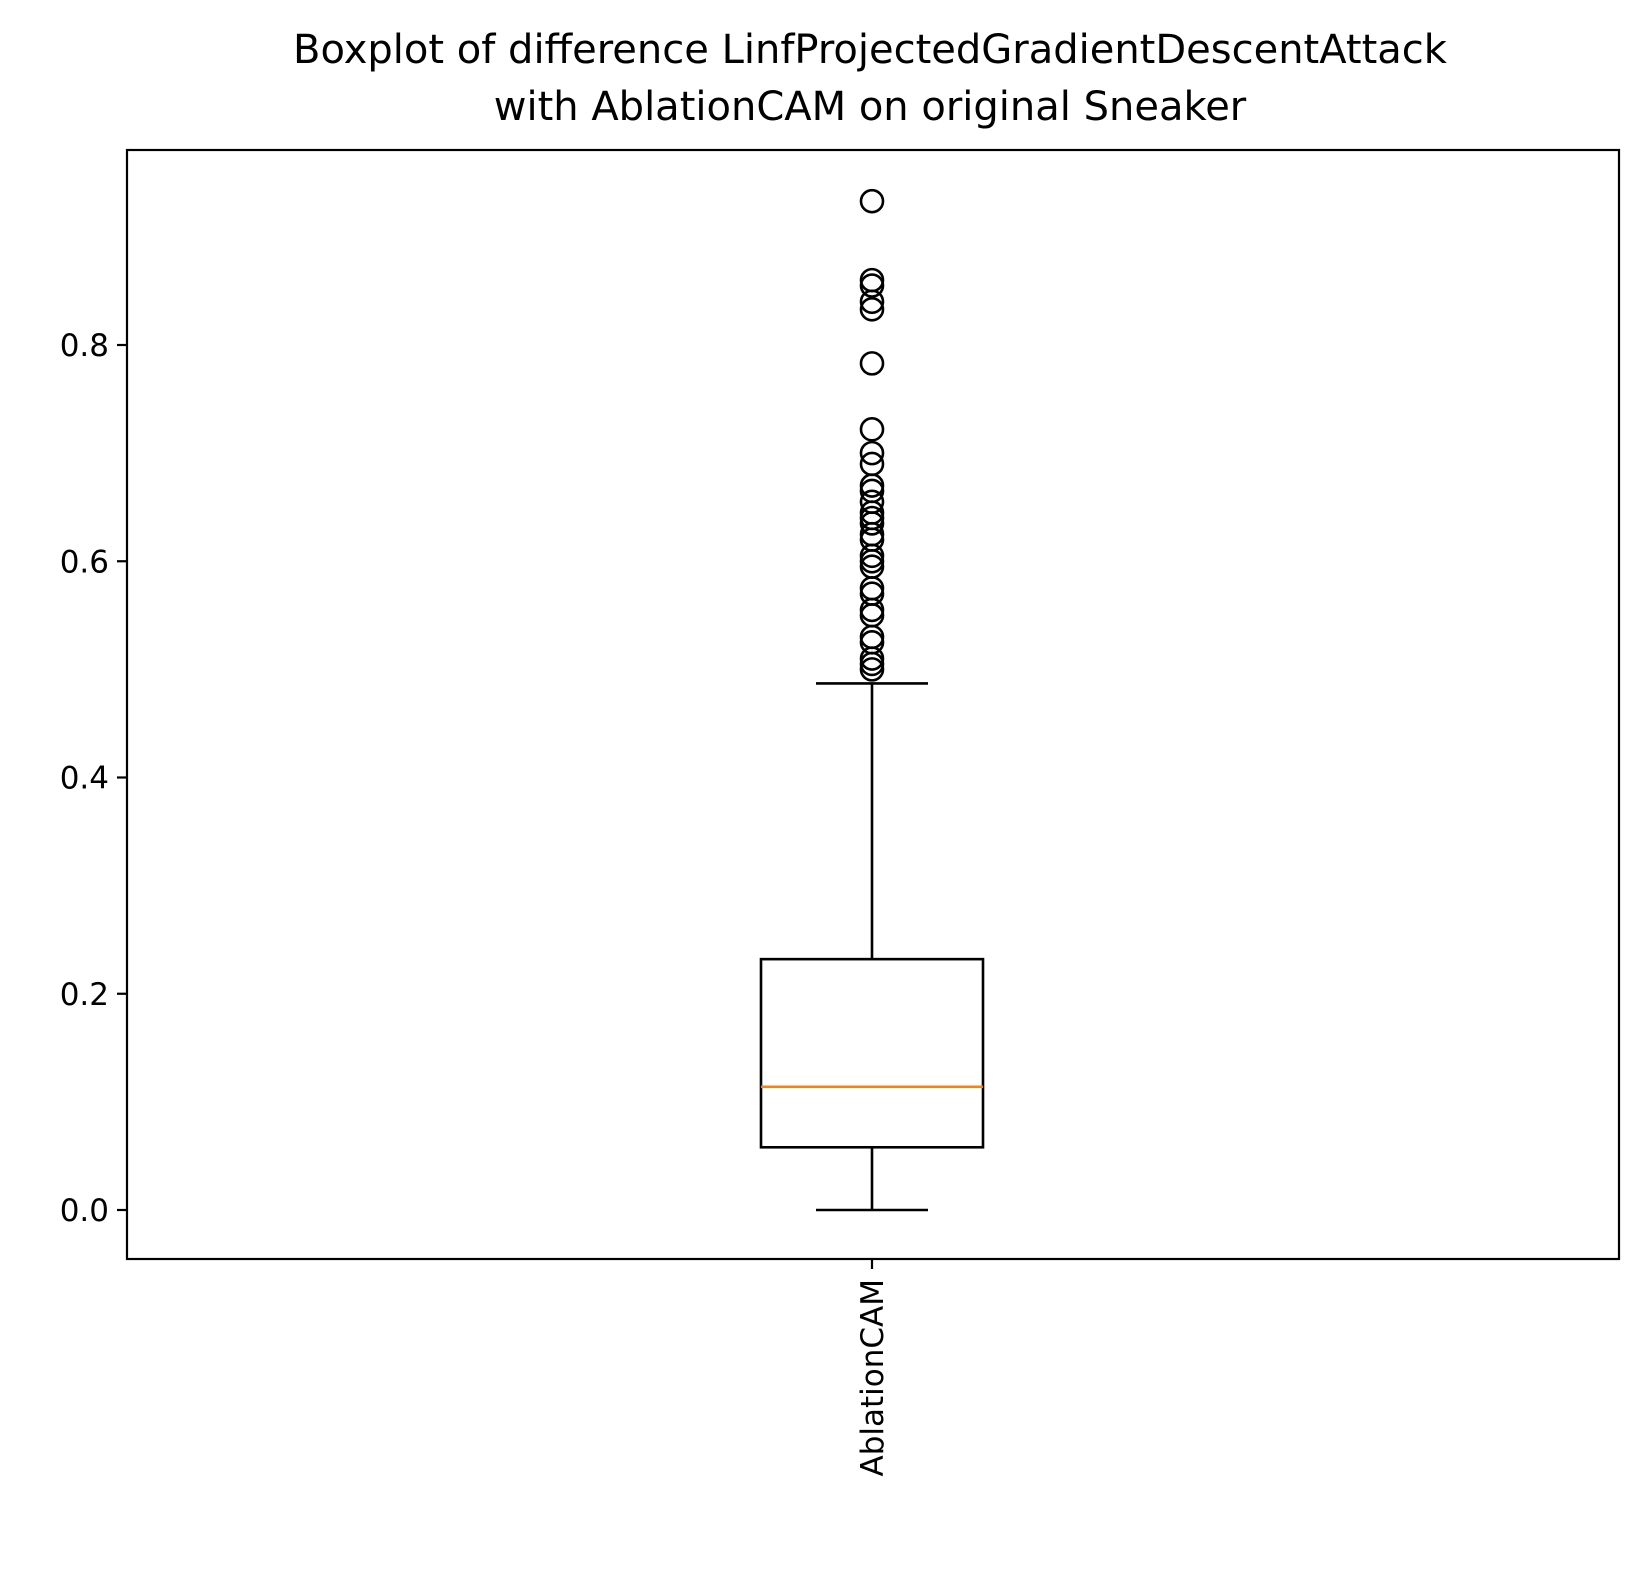 This screenshot has height=1581, width=1643. I want to click on x-tick-label: AblationCAM, so click(873, 1377).